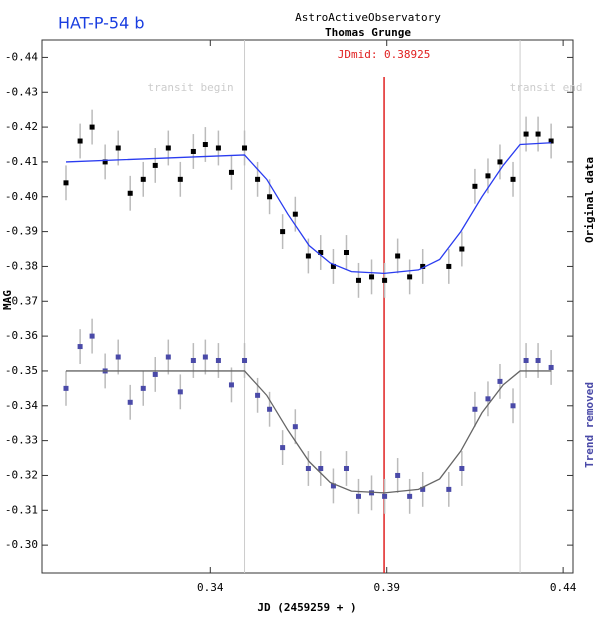 The image size is (600, 621). Describe the element at coordinates (7, 300) in the screenshot. I see `y-axis-label: MAG` at that location.